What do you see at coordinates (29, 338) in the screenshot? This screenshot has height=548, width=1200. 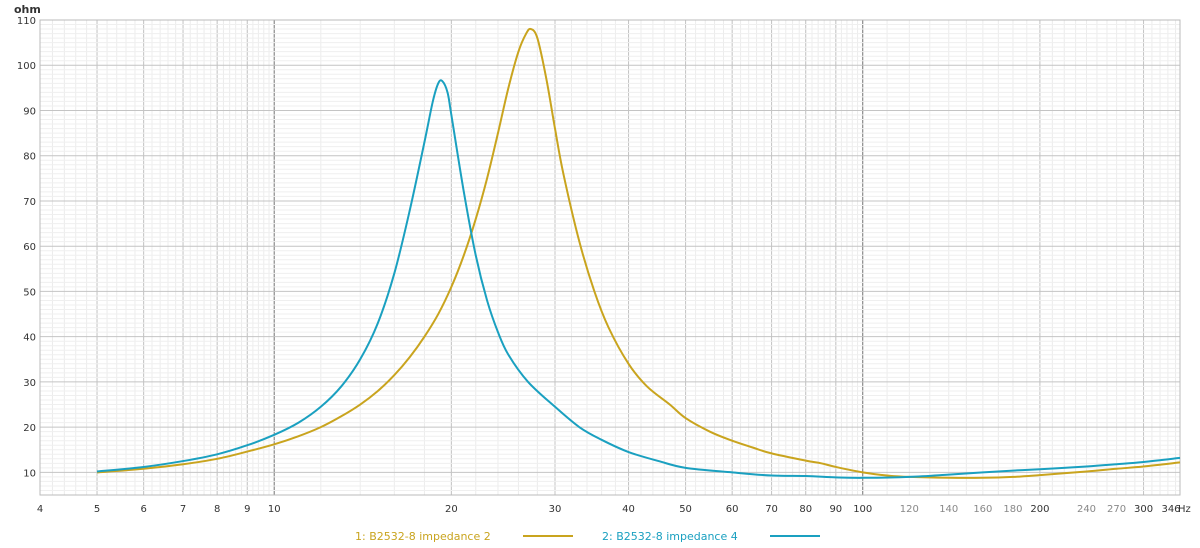 I see `y-tick-label: 40` at bounding box center [29, 338].